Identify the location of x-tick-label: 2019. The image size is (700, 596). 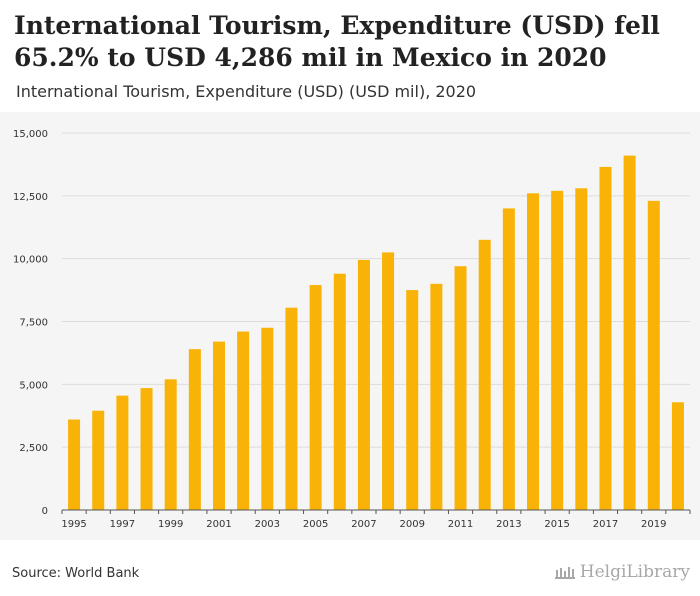
(653, 524).